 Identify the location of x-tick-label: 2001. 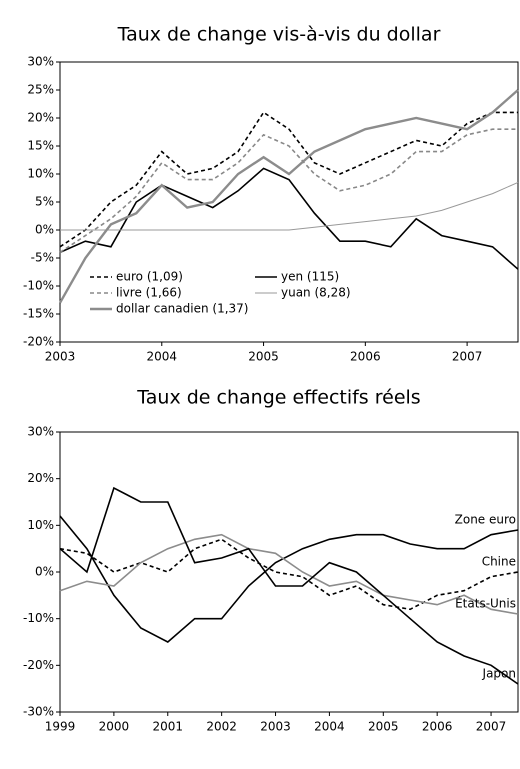
(167, 727).